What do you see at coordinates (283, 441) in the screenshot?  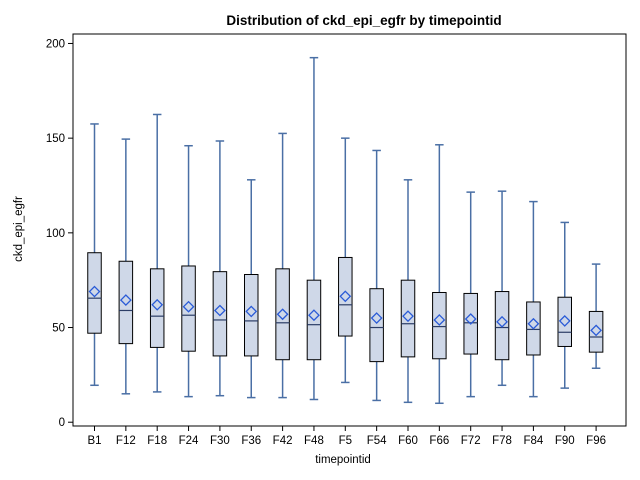 I see `x-tick-label-F42: F42` at bounding box center [283, 441].